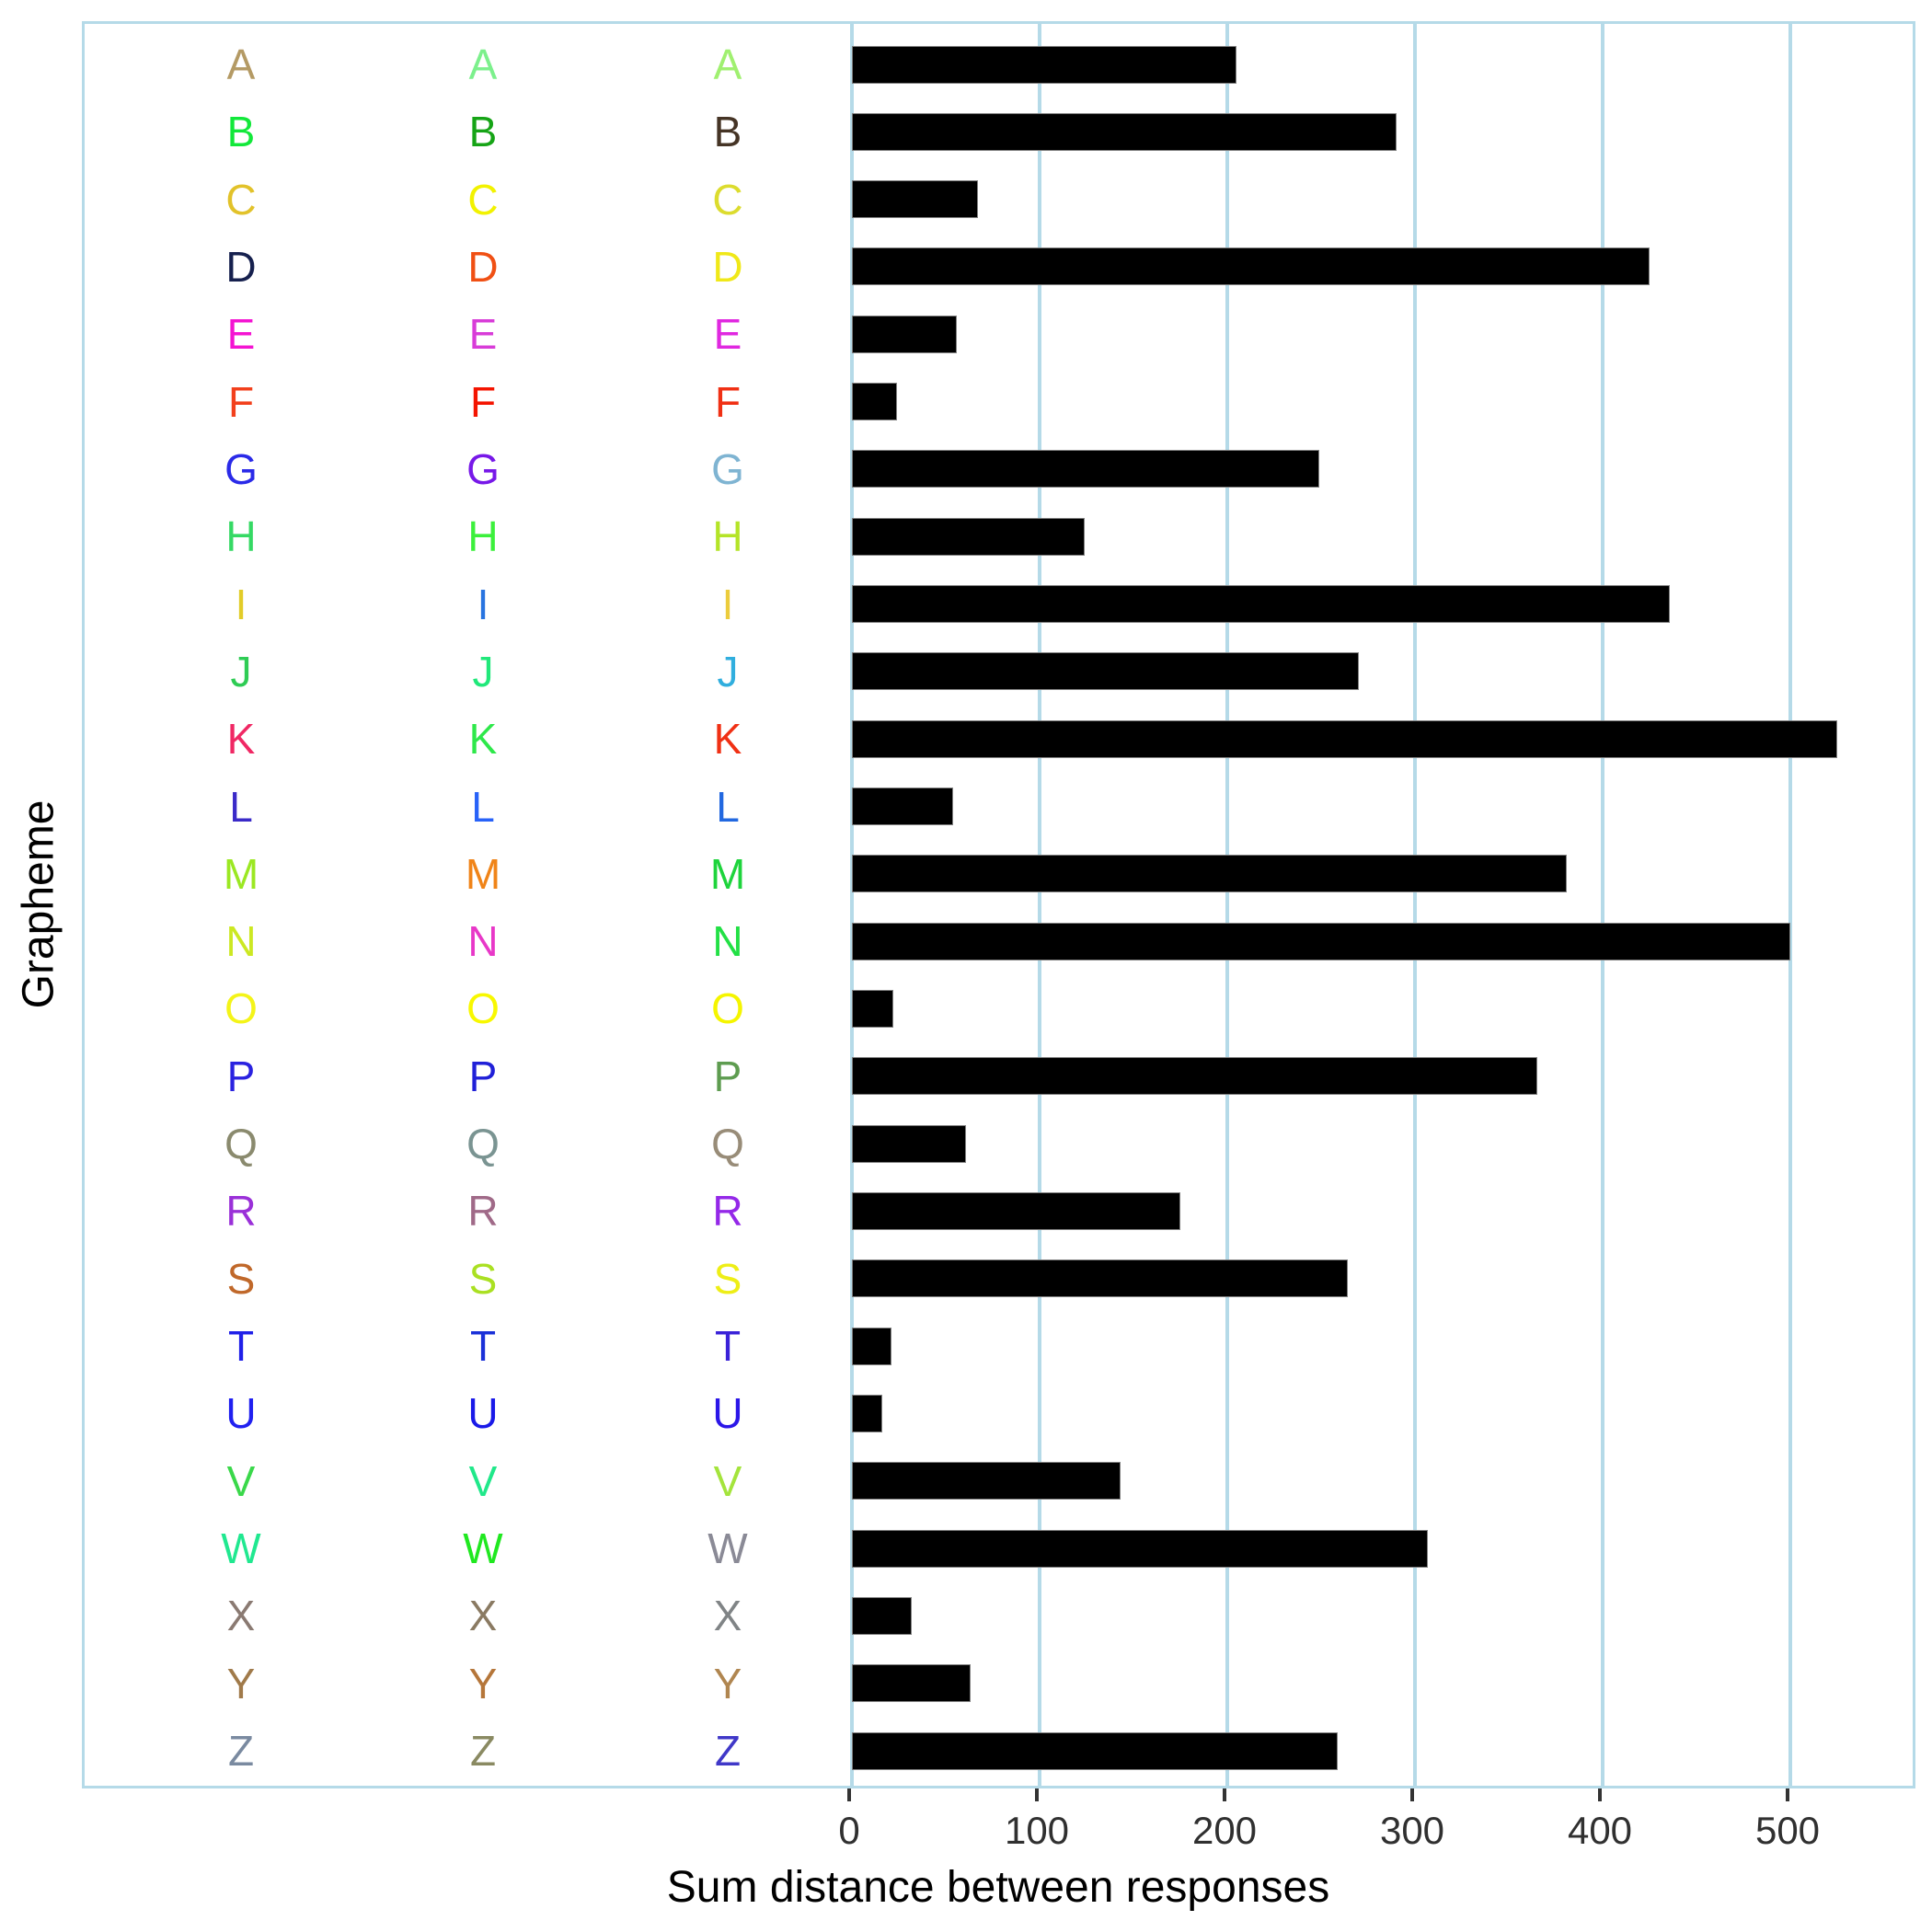 The image size is (1932, 1932). Describe the element at coordinates (483, 1548) in the screenshot. I see `grapheme-letter-w-col2: W` at that location.